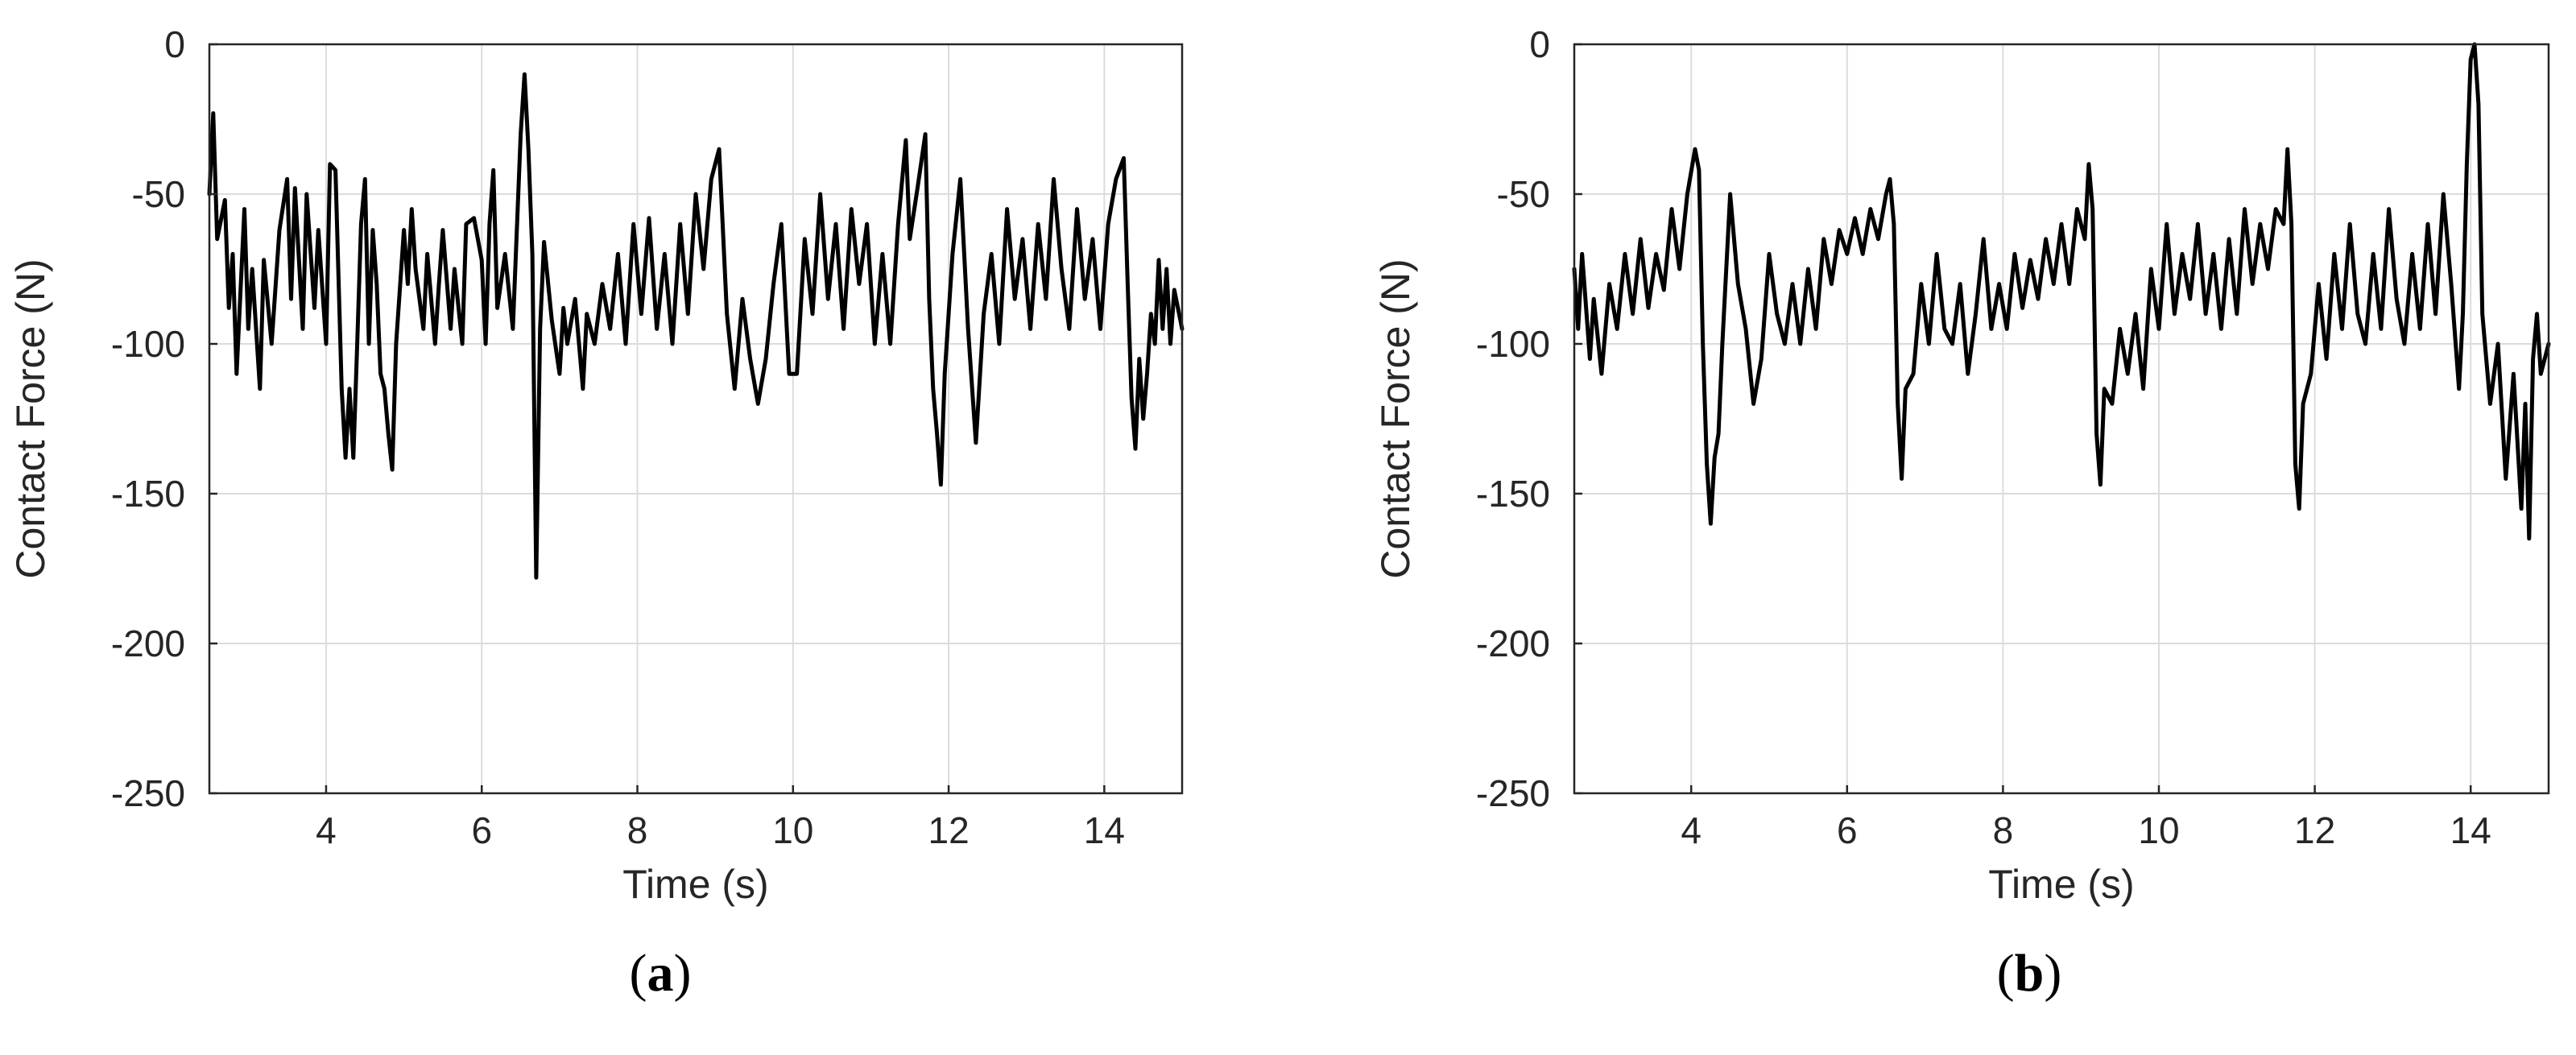 The width and height of the screenshot is (2576, 1055). Describe the element at coordinates (30, 418) in the screenshot. I see `y-axis-label-a: Contact Force (N)` at that location.